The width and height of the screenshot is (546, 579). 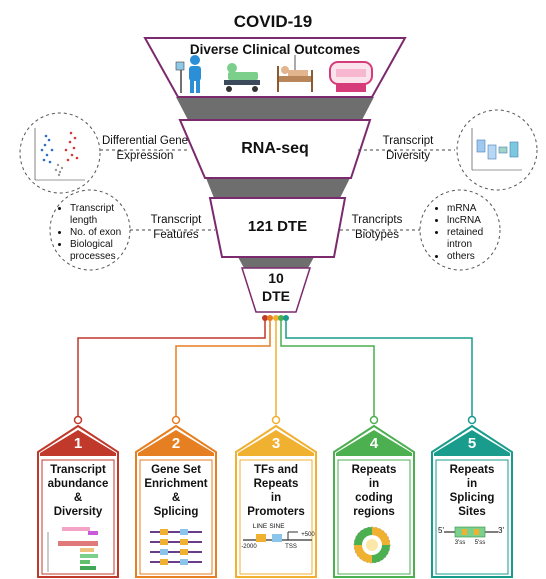 I want to click on stage-rna-seq: RNA-seq, so click(x=275, y=148).